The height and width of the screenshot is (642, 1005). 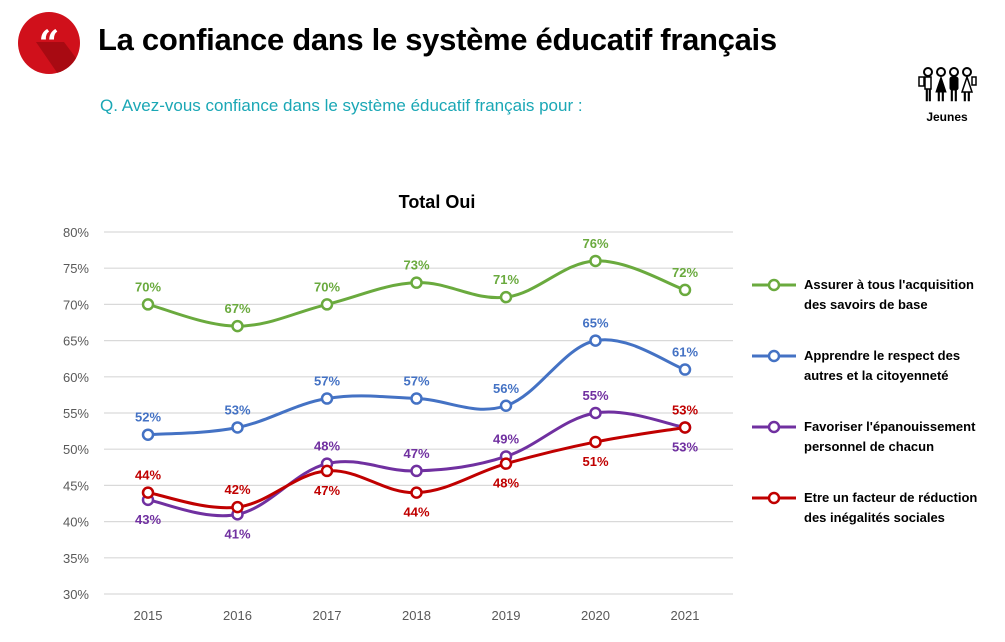 What do you see at coordinates (506, 388) in the screenshot?
I see `data-label: 56%` at bounding box center [506, 388].